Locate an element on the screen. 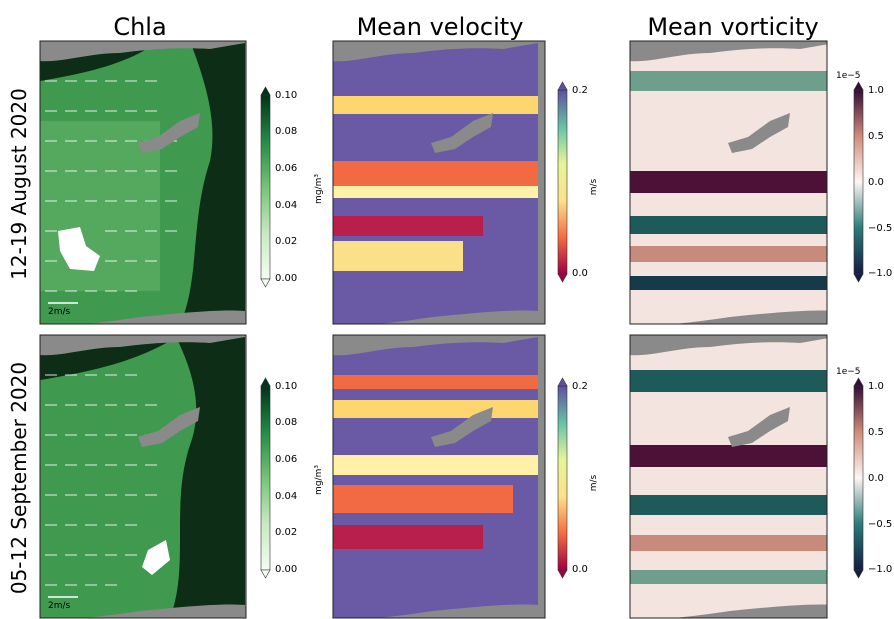 The height and width of the screenshot is (619, 894). colorbar-tick: 0.02 is located at coordinates (286, 241).